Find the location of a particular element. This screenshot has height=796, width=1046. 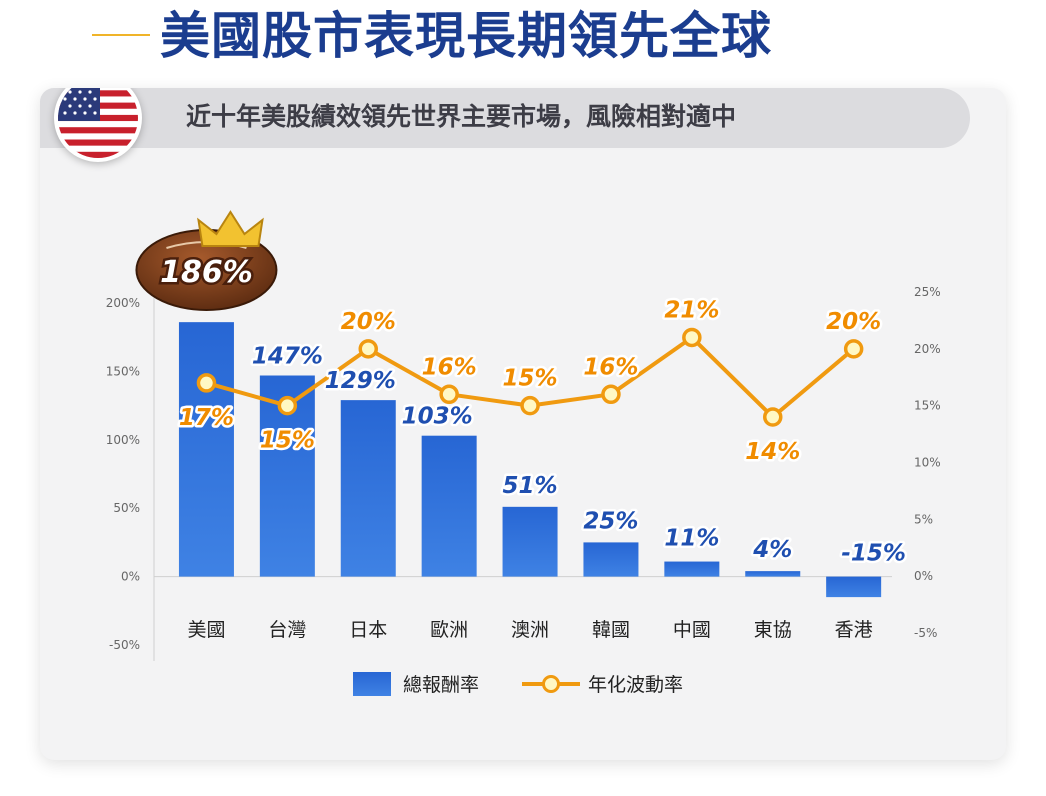

us-flag-icon is located at coordinates (98, 125).